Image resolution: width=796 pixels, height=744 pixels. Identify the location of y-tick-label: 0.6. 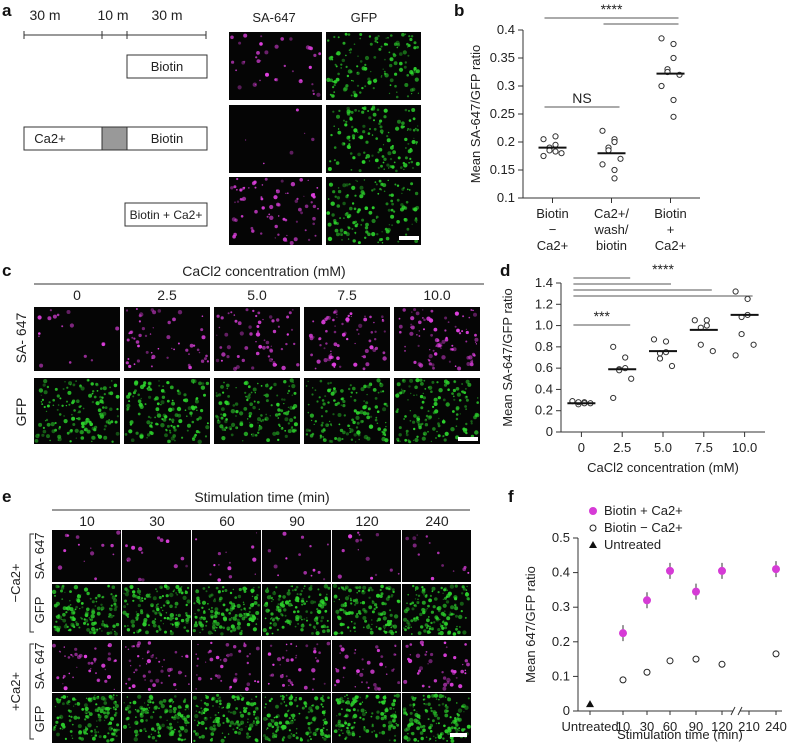
(544, 367).